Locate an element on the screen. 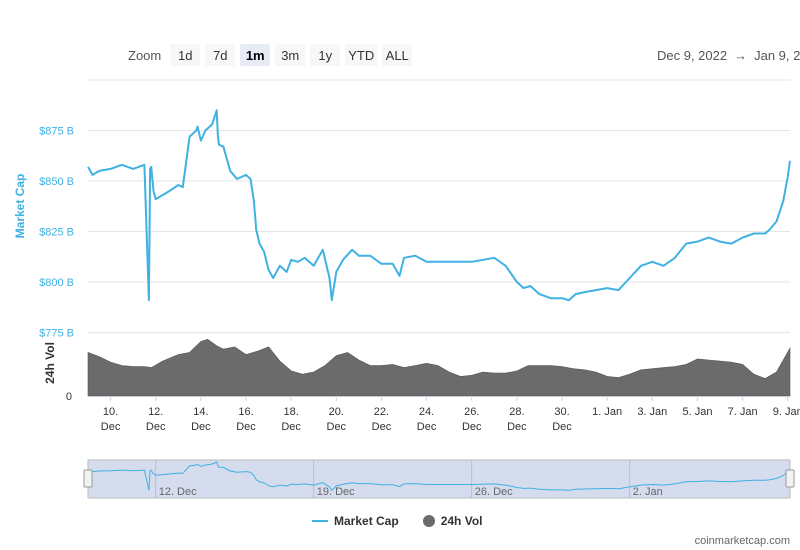 This screenshot has height=550, width=800. navigator-label: 19. Dec is located at coordinates (336, 492).